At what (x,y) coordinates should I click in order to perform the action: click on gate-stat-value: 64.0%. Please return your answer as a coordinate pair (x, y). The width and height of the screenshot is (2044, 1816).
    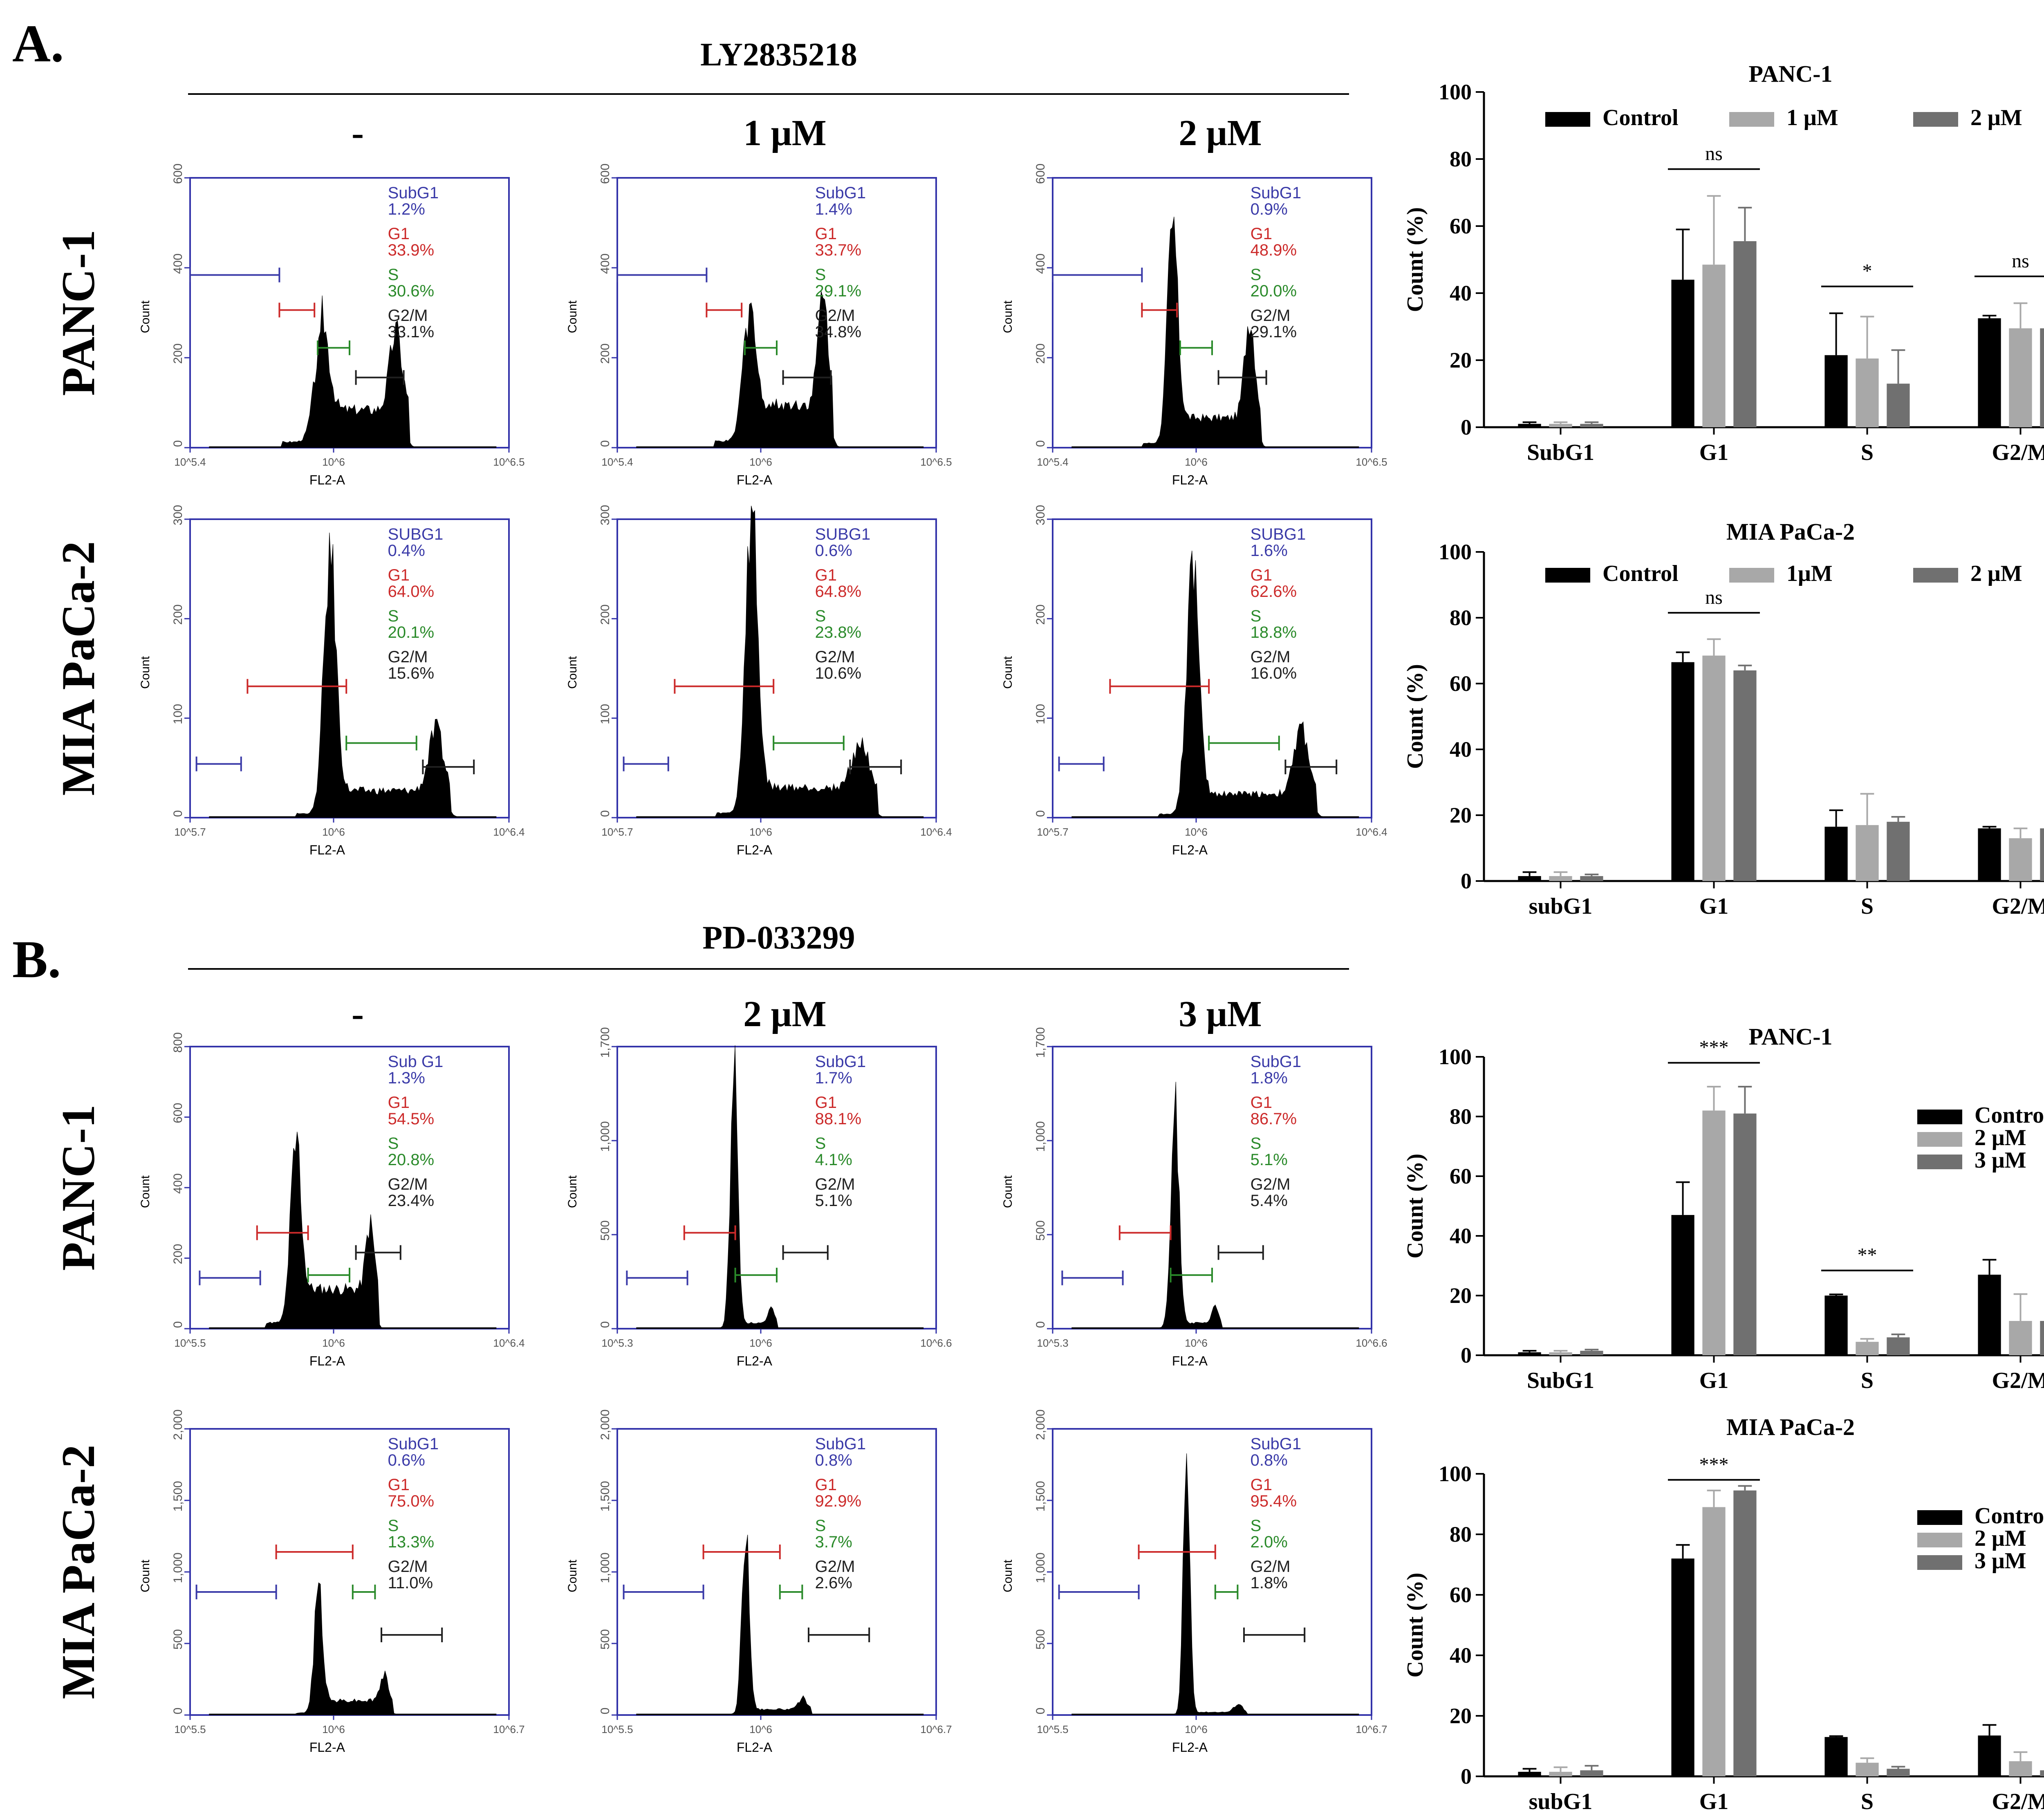
    Looking at the image, I should click on (411, 592).